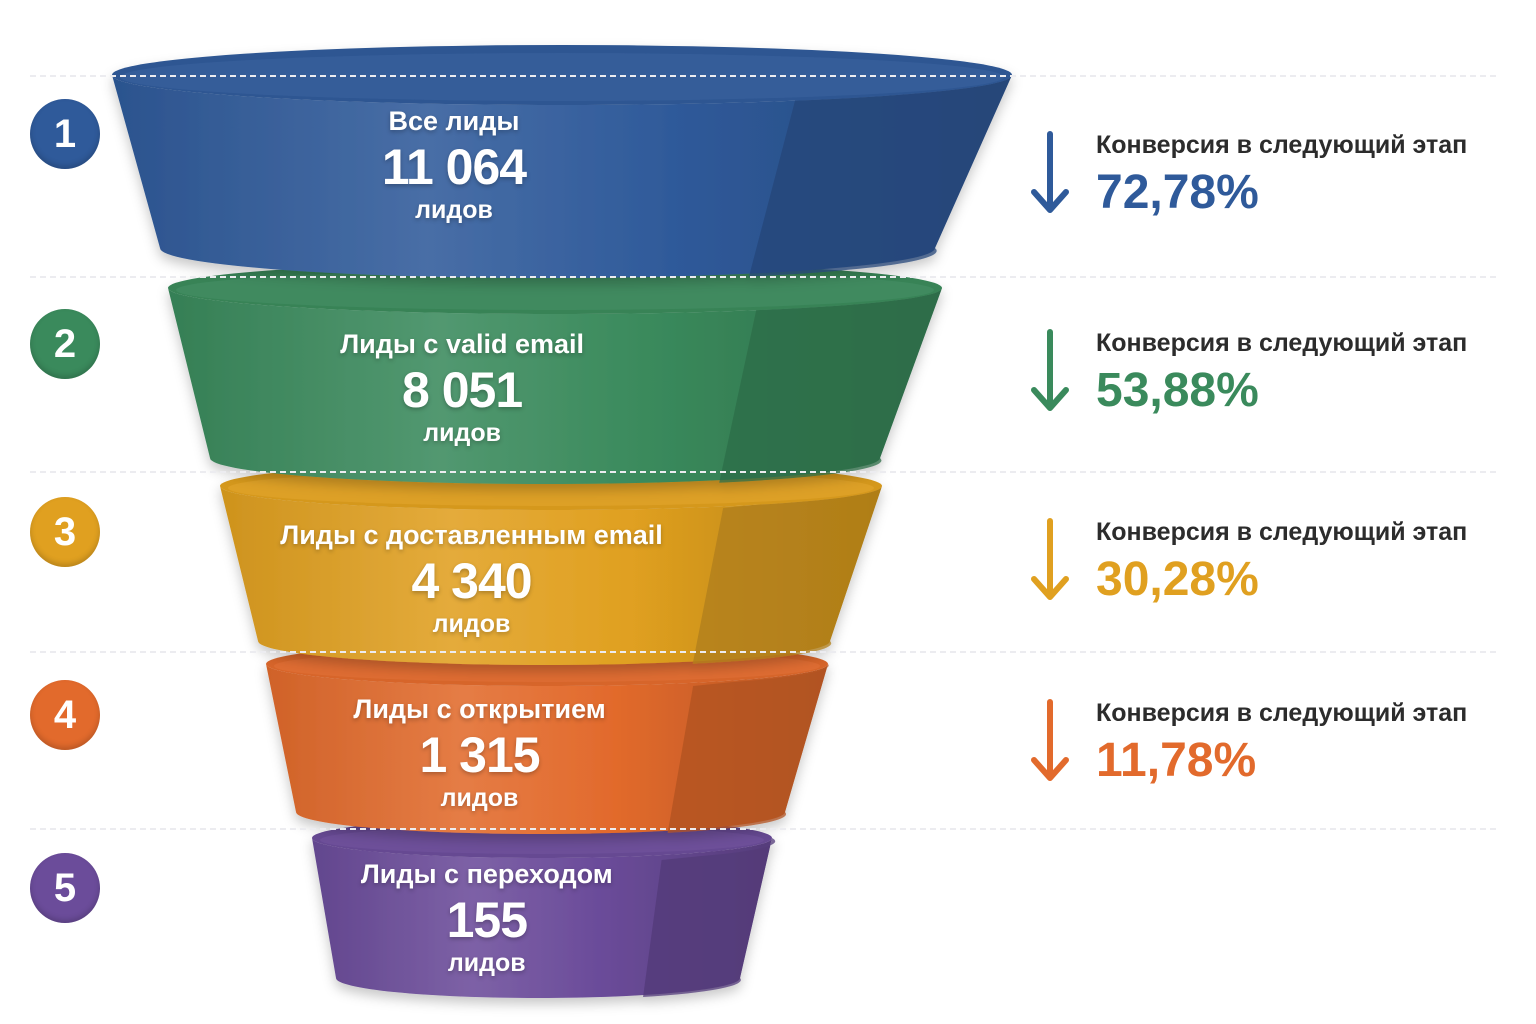 The height and width of the screenshot is (1024, 1536). What do you see at coordinates (1177, 390) in the screenshot?
I see `conversion-value: 53,88%` at bounding box center [1177, 390].